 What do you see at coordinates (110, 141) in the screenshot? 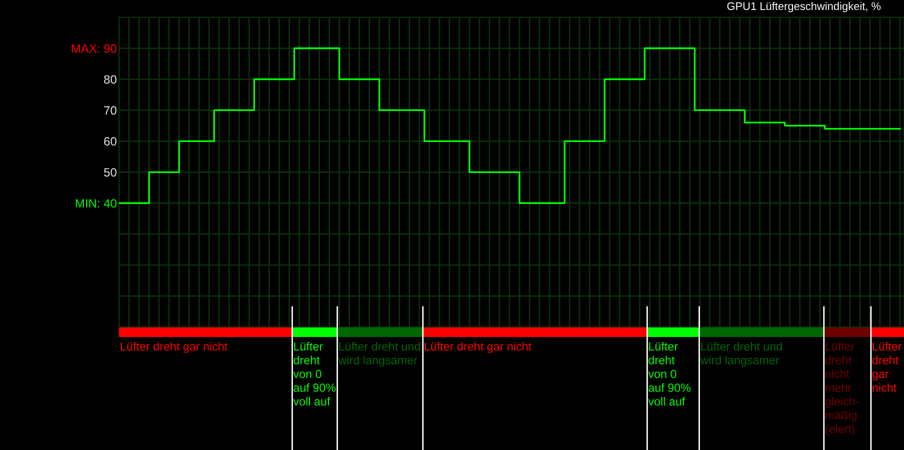
I see `y-tick-label: 60` at bounding box center [110, 141].